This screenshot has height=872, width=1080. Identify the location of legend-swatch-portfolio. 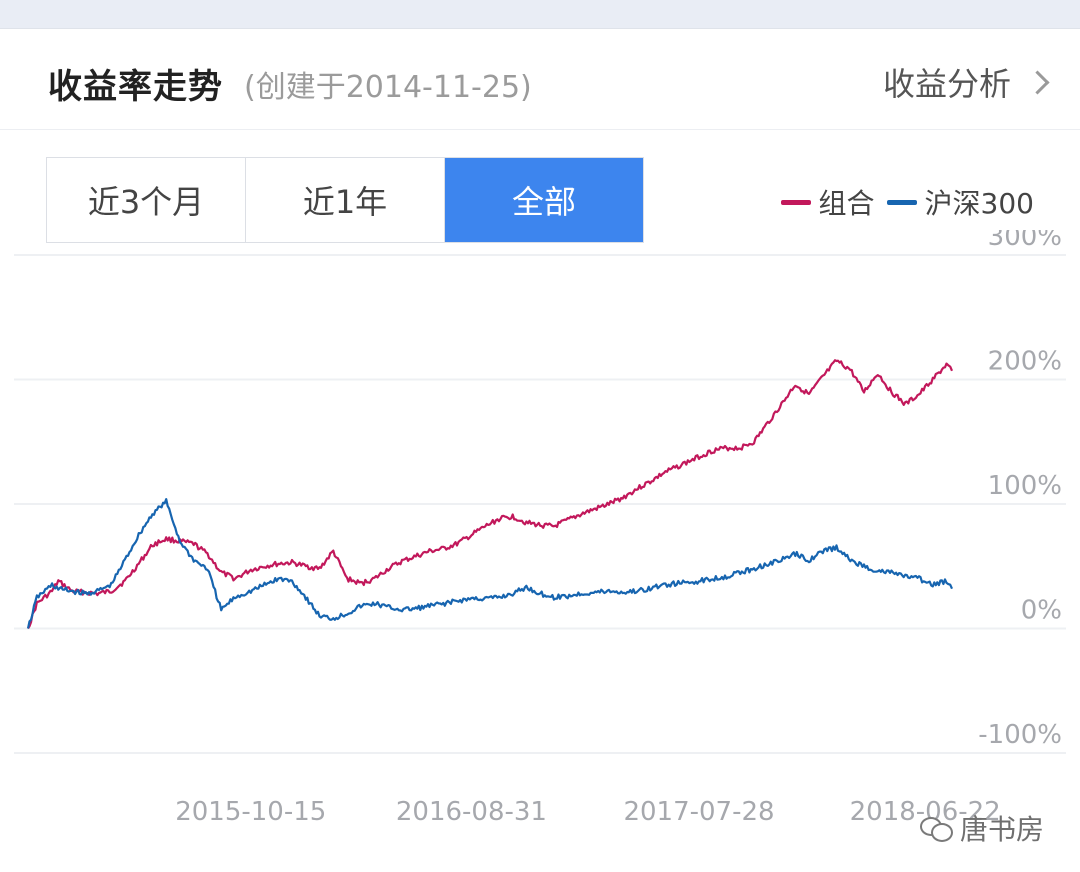
(795, 202).